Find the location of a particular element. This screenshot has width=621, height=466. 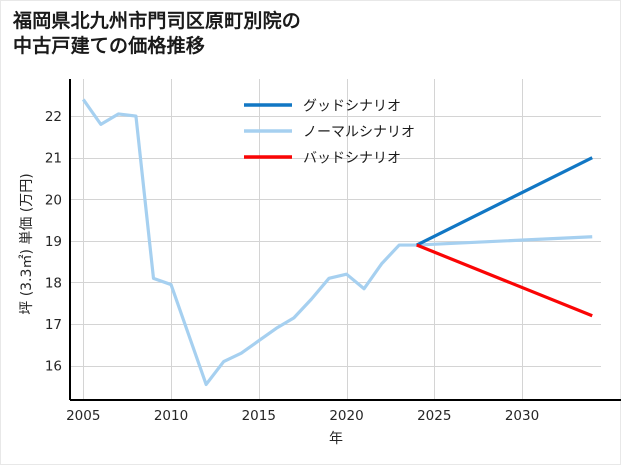

series-line-good is located at coordinates (504, 201).